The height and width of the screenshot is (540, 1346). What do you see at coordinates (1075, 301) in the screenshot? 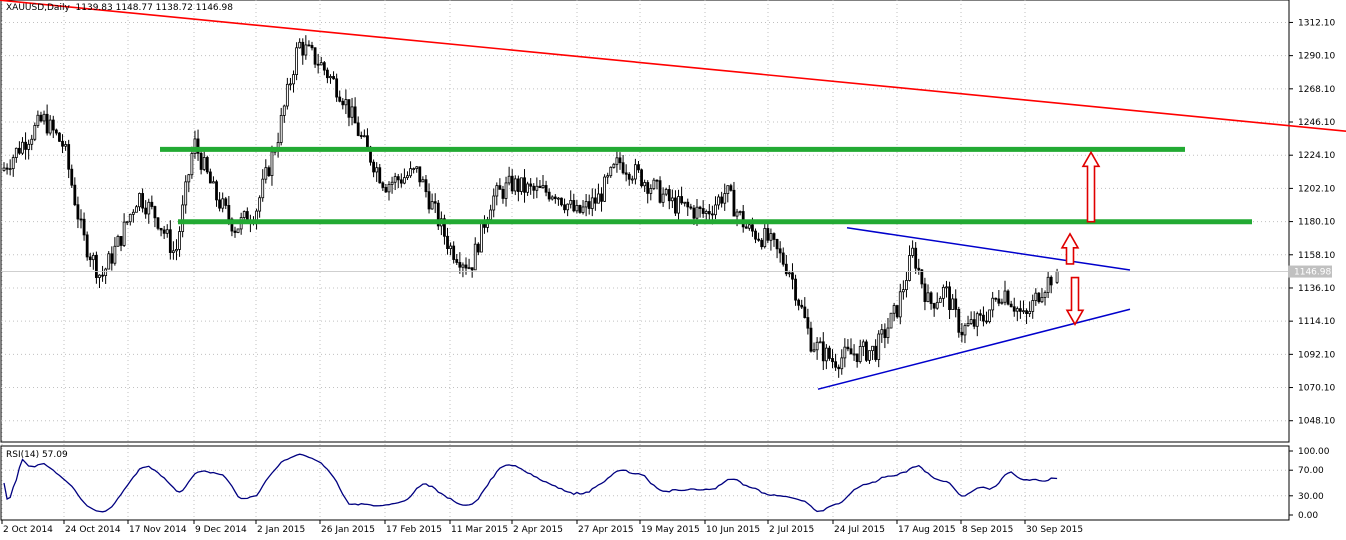
I see `arrow-down-icon` at bounding box center [1075, 301].